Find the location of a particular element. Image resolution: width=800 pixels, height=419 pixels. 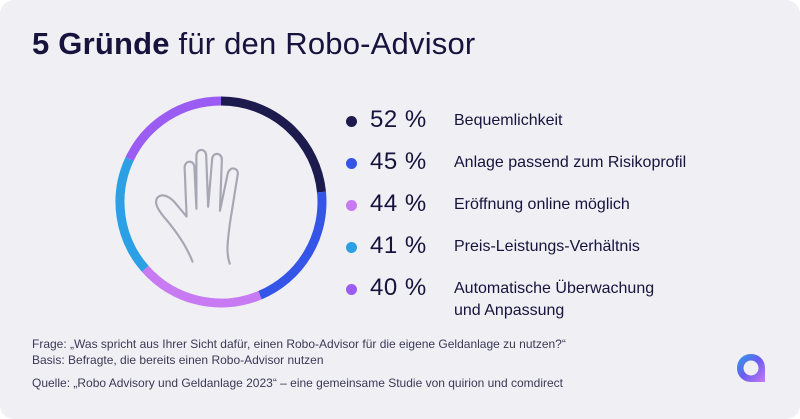

legend-label-line1: Automatische Überwachung is located at coordinates (554, 288).